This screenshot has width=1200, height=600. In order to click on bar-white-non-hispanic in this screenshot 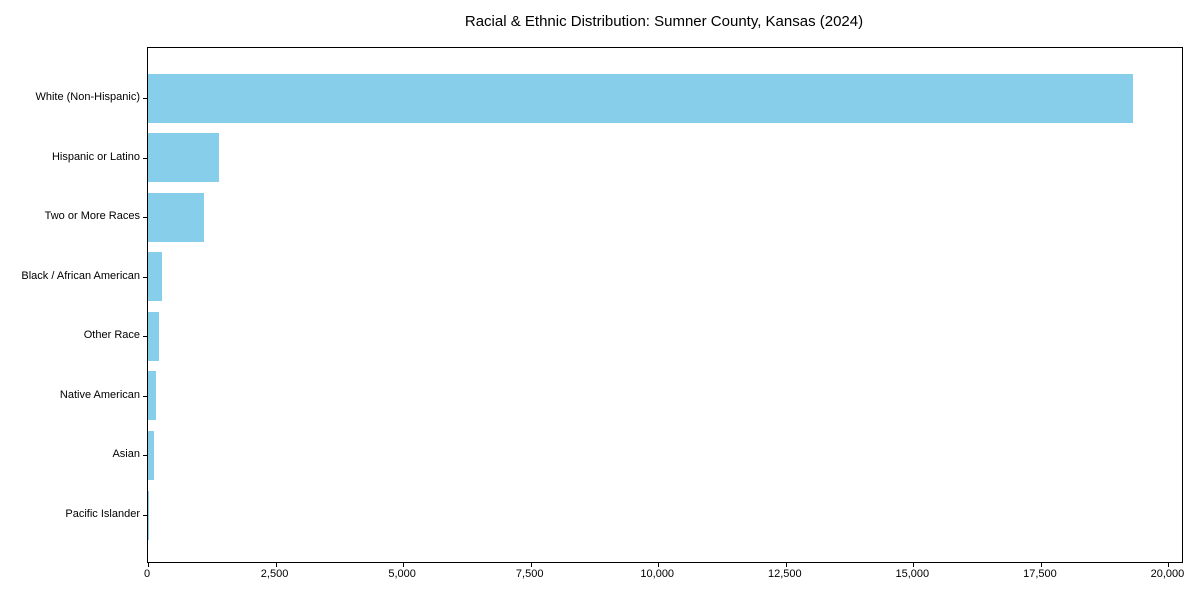, I will do `click(640, 98)`.